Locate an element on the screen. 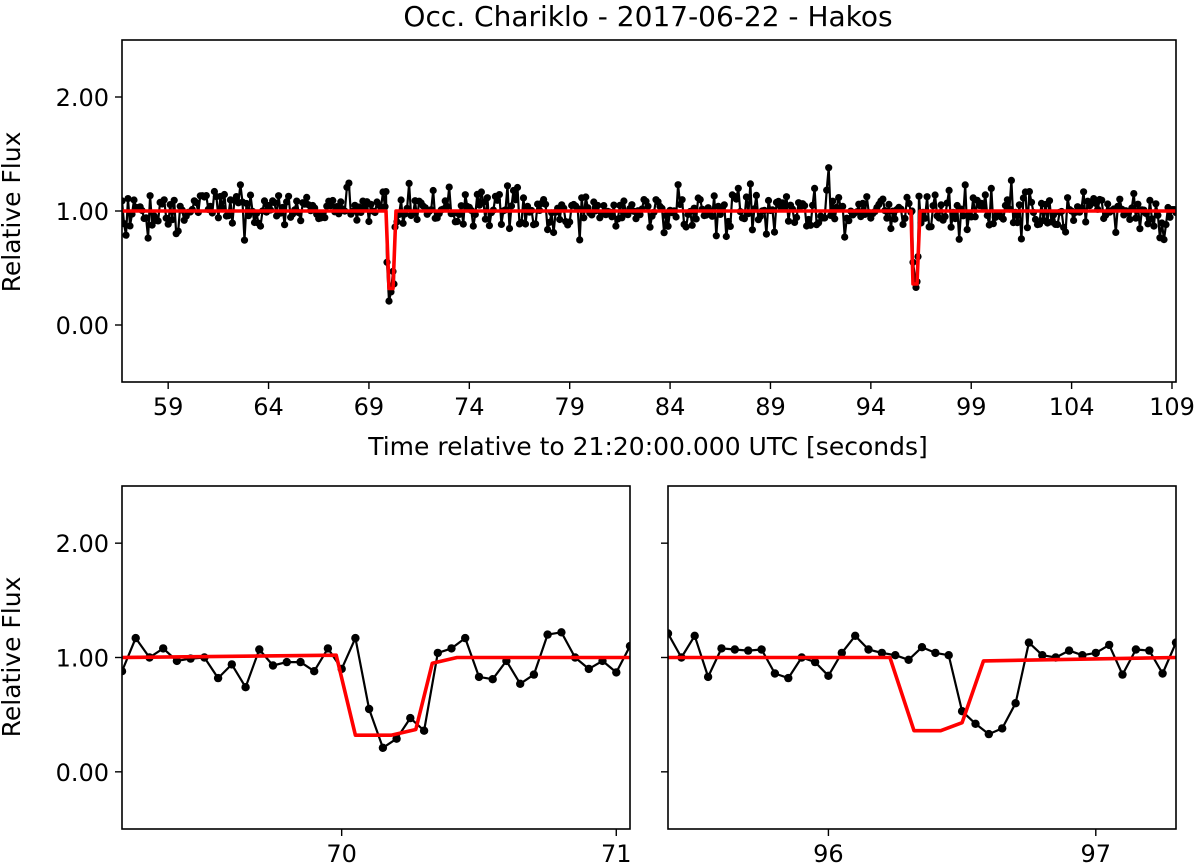 The width and height of the screenshot is (1200, 867). x-tick-label: 84 is located at coordinates (670, 407).